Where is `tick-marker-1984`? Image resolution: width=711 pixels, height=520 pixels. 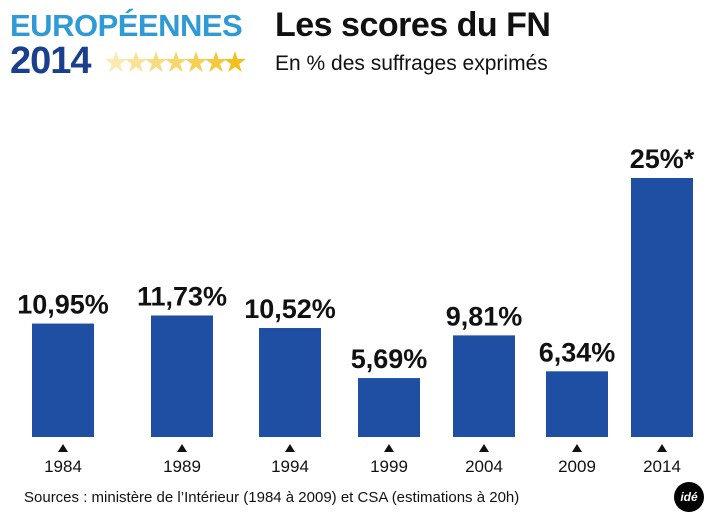
tick-marker-1984 is located at coordinates (63, 448).